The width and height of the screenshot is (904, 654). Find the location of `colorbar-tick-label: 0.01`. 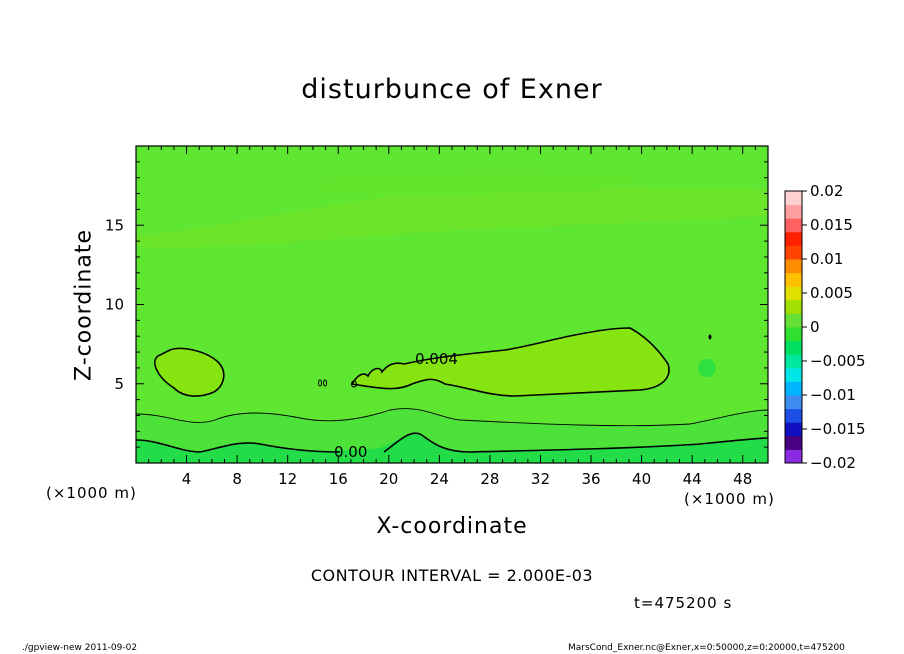

colorbar-tick-label: 0.01 is located at coordinates (826, 259).